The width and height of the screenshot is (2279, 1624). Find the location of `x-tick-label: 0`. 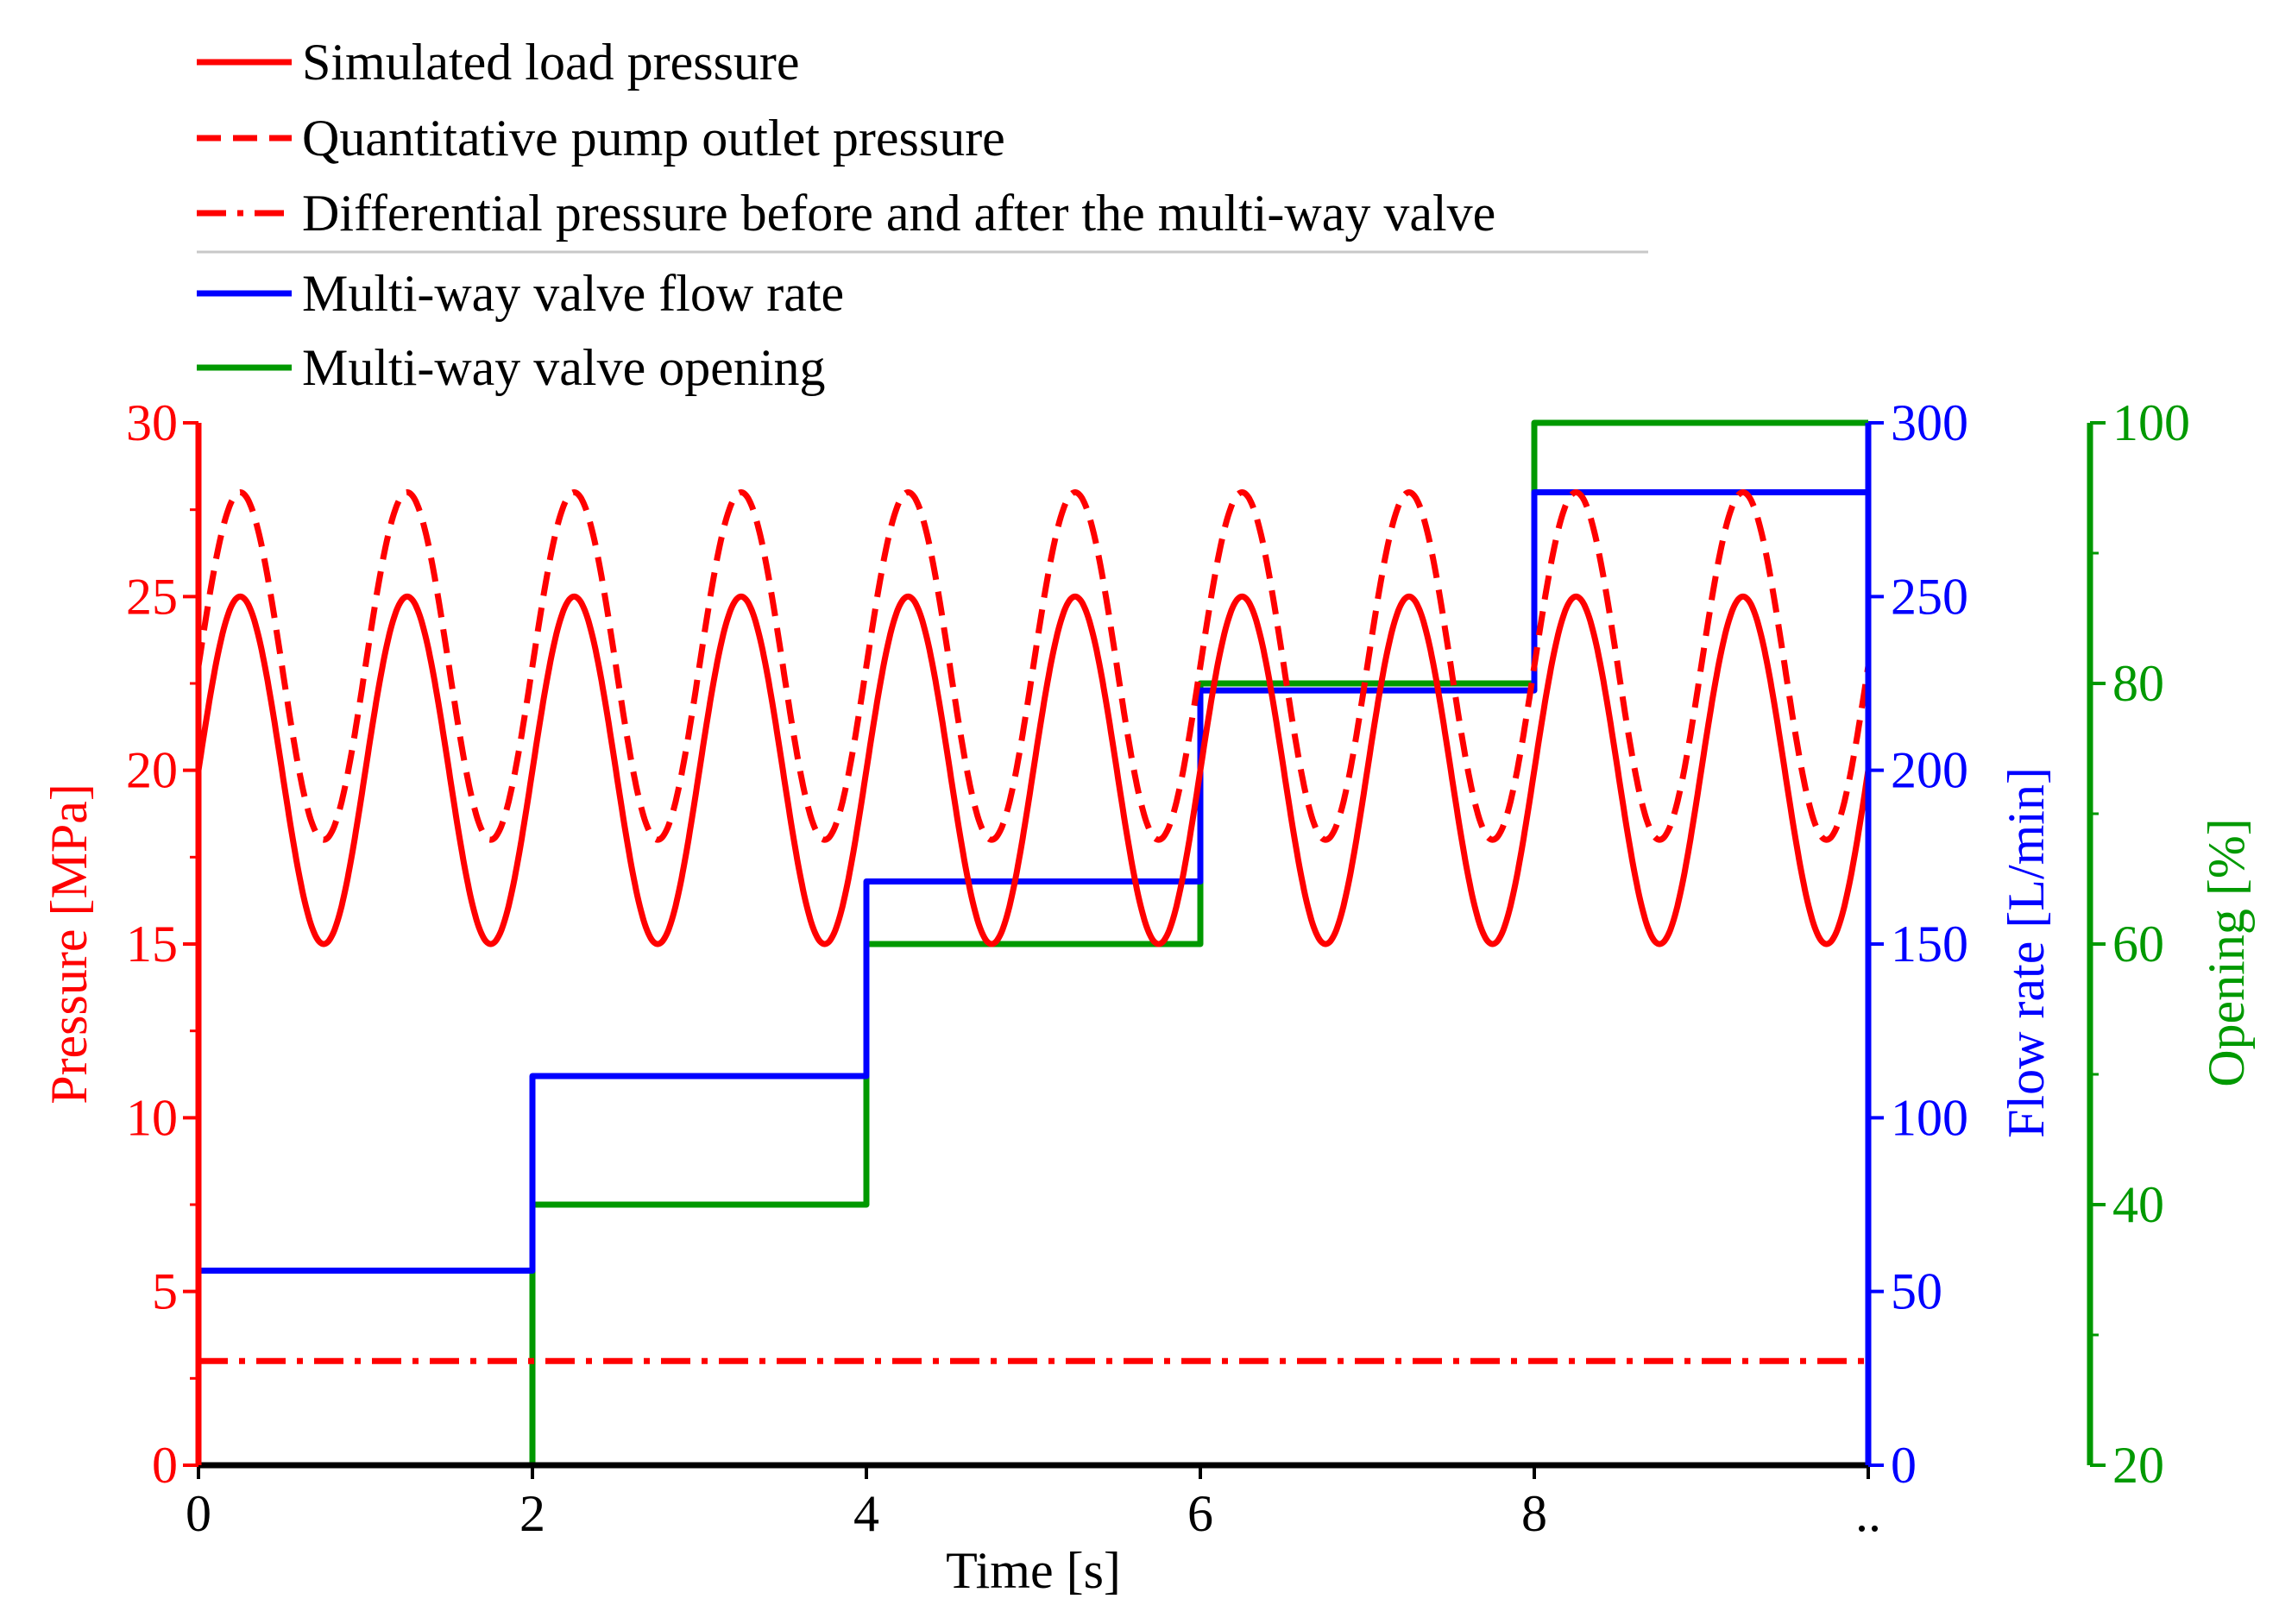

x-tick-label: 0 is located at coordinates (198, 1514).